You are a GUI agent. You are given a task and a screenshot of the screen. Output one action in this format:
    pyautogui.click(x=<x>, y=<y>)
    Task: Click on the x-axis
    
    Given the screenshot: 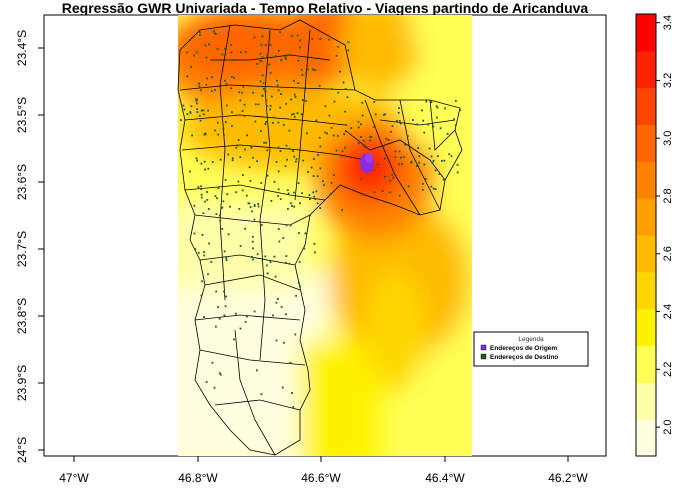 What is the action you would take?
    pyautogui.click(x=321, y=459)
    